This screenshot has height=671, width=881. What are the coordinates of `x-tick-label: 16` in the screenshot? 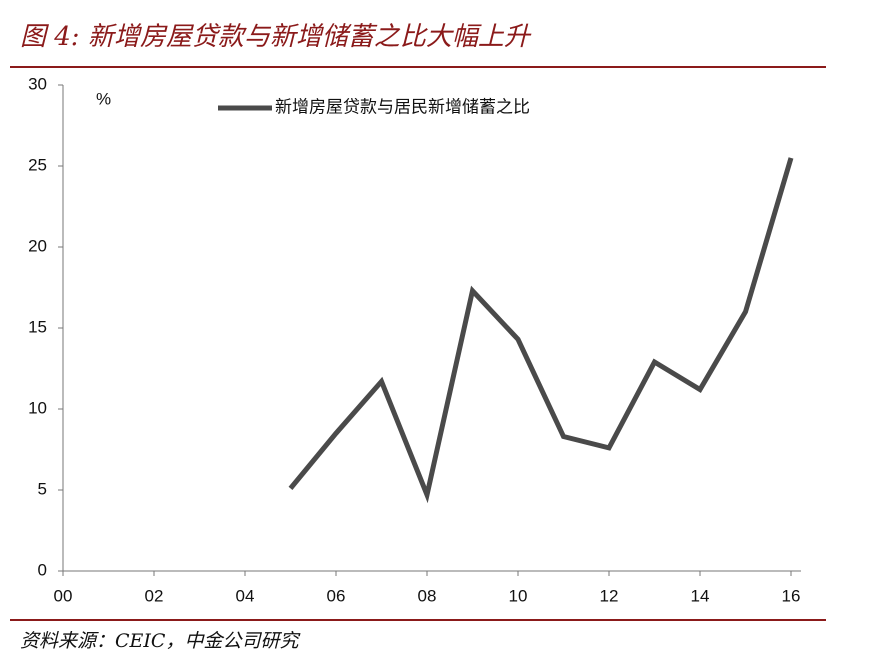 It's located at (791, 595).